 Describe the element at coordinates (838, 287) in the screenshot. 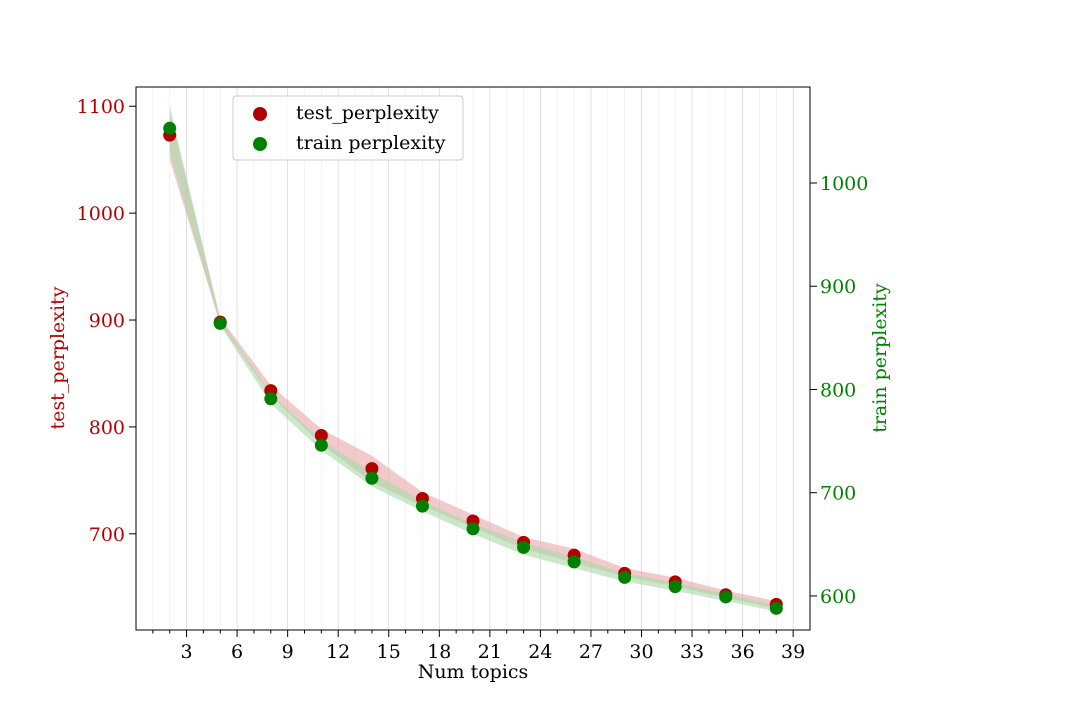

I see `y-right-tick-label: 900` at that location.